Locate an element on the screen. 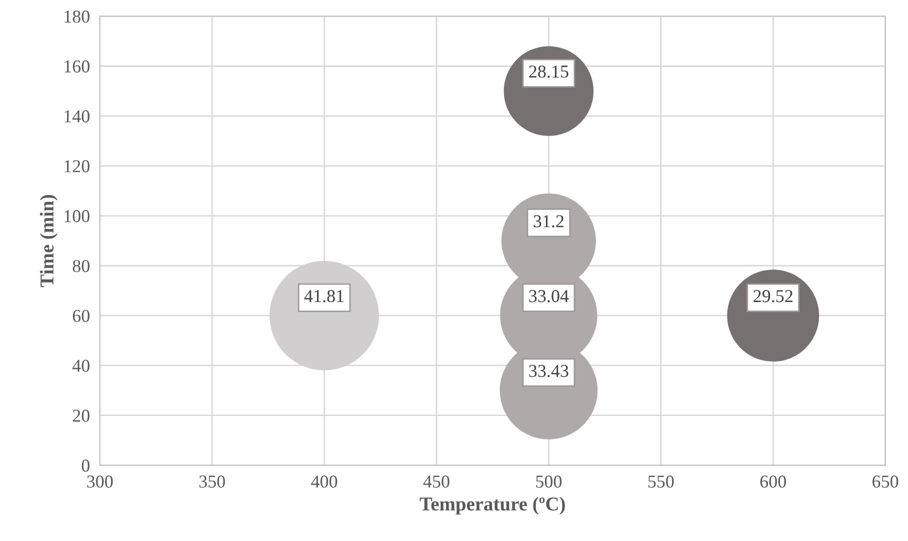  y-tick-label: 120 is located at coordinates (77, 166).